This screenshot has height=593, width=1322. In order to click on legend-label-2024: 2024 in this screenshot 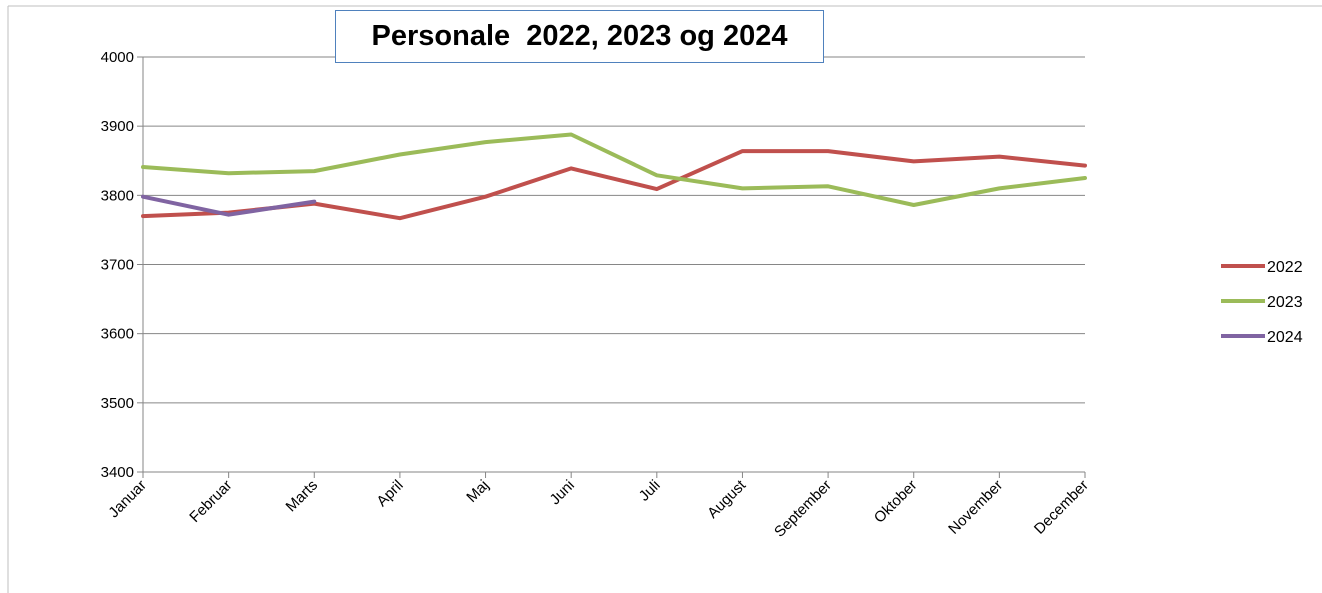, I will do `click(1285, 337)`.